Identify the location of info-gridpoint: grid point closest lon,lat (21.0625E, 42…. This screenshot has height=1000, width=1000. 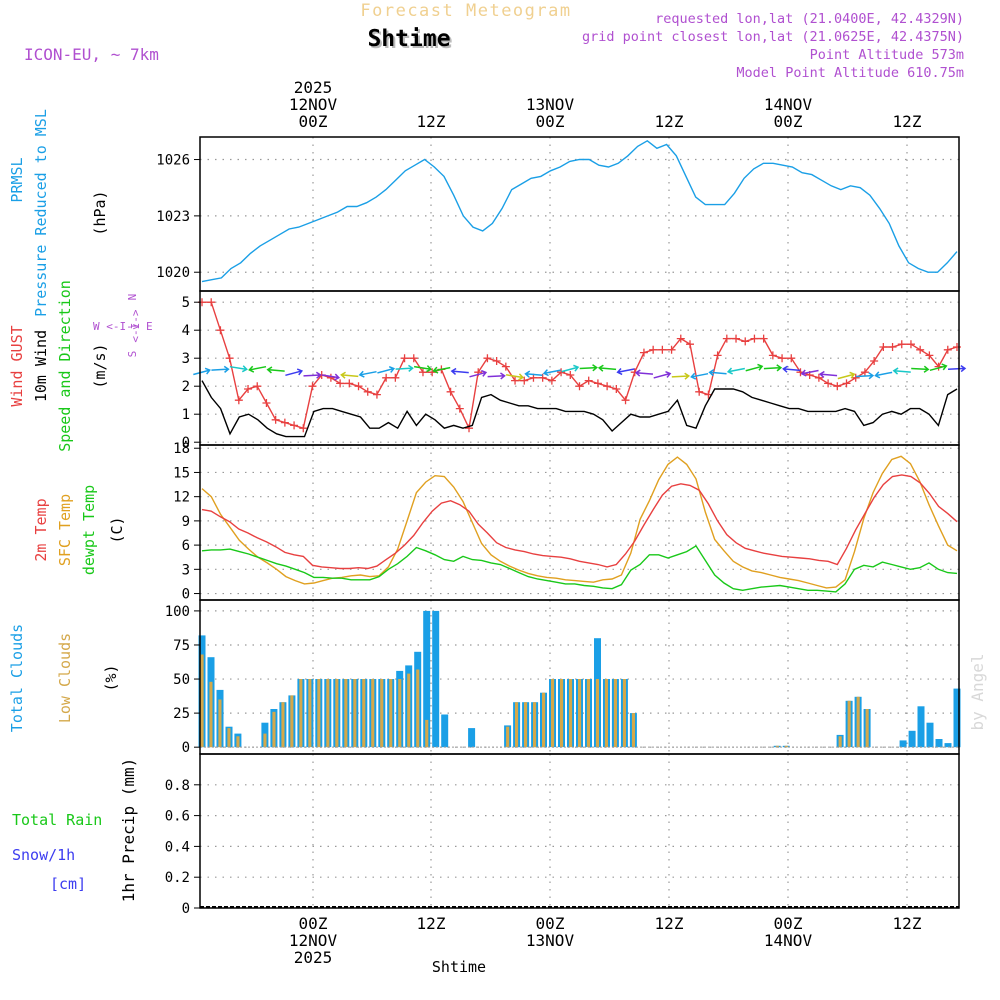
(773, 37).